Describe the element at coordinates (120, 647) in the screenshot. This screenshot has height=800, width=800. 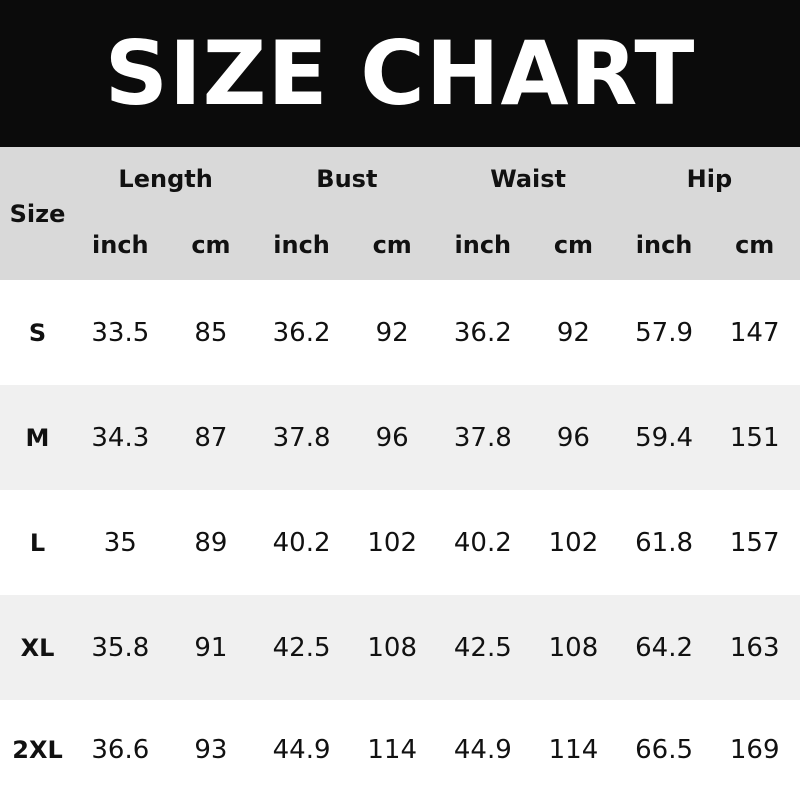
I see `value-cell: 35.8` at that location.